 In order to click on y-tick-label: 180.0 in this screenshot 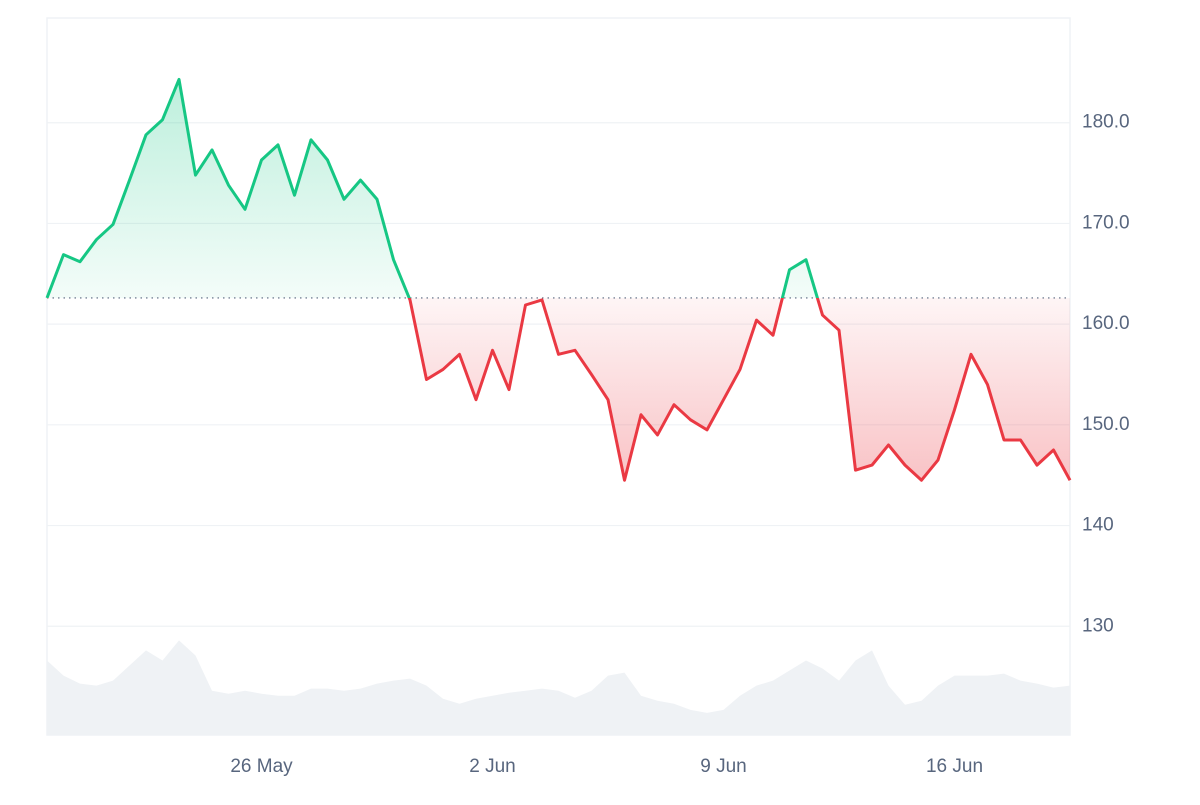, I will do `click(1106, 122)`.